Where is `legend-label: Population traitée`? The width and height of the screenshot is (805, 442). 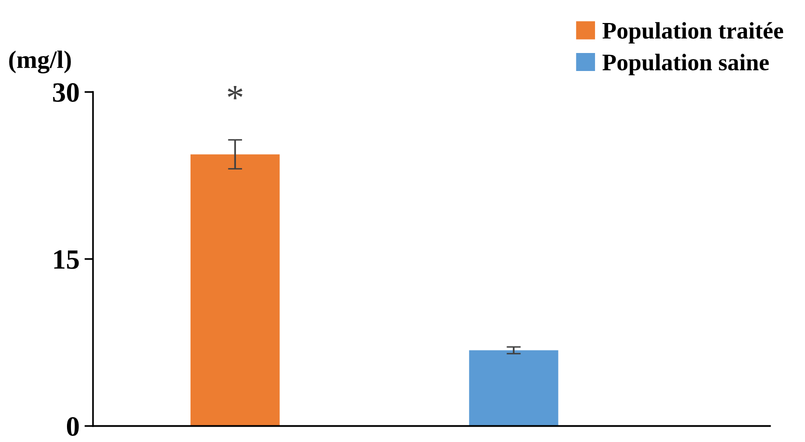 legend-label: Population traitée is located at coordinates (693, 33).